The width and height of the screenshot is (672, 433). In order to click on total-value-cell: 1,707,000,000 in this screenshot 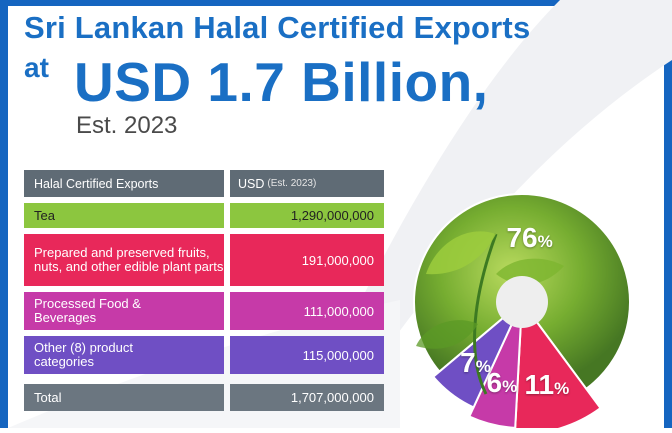, I will do `click(307, 397)`.